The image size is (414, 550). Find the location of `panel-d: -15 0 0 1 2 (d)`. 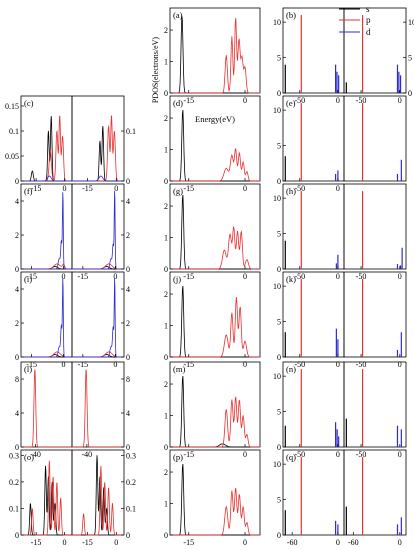

panel-d: -15 0 0 1 2 (d) is located at coordinates (212, 144).